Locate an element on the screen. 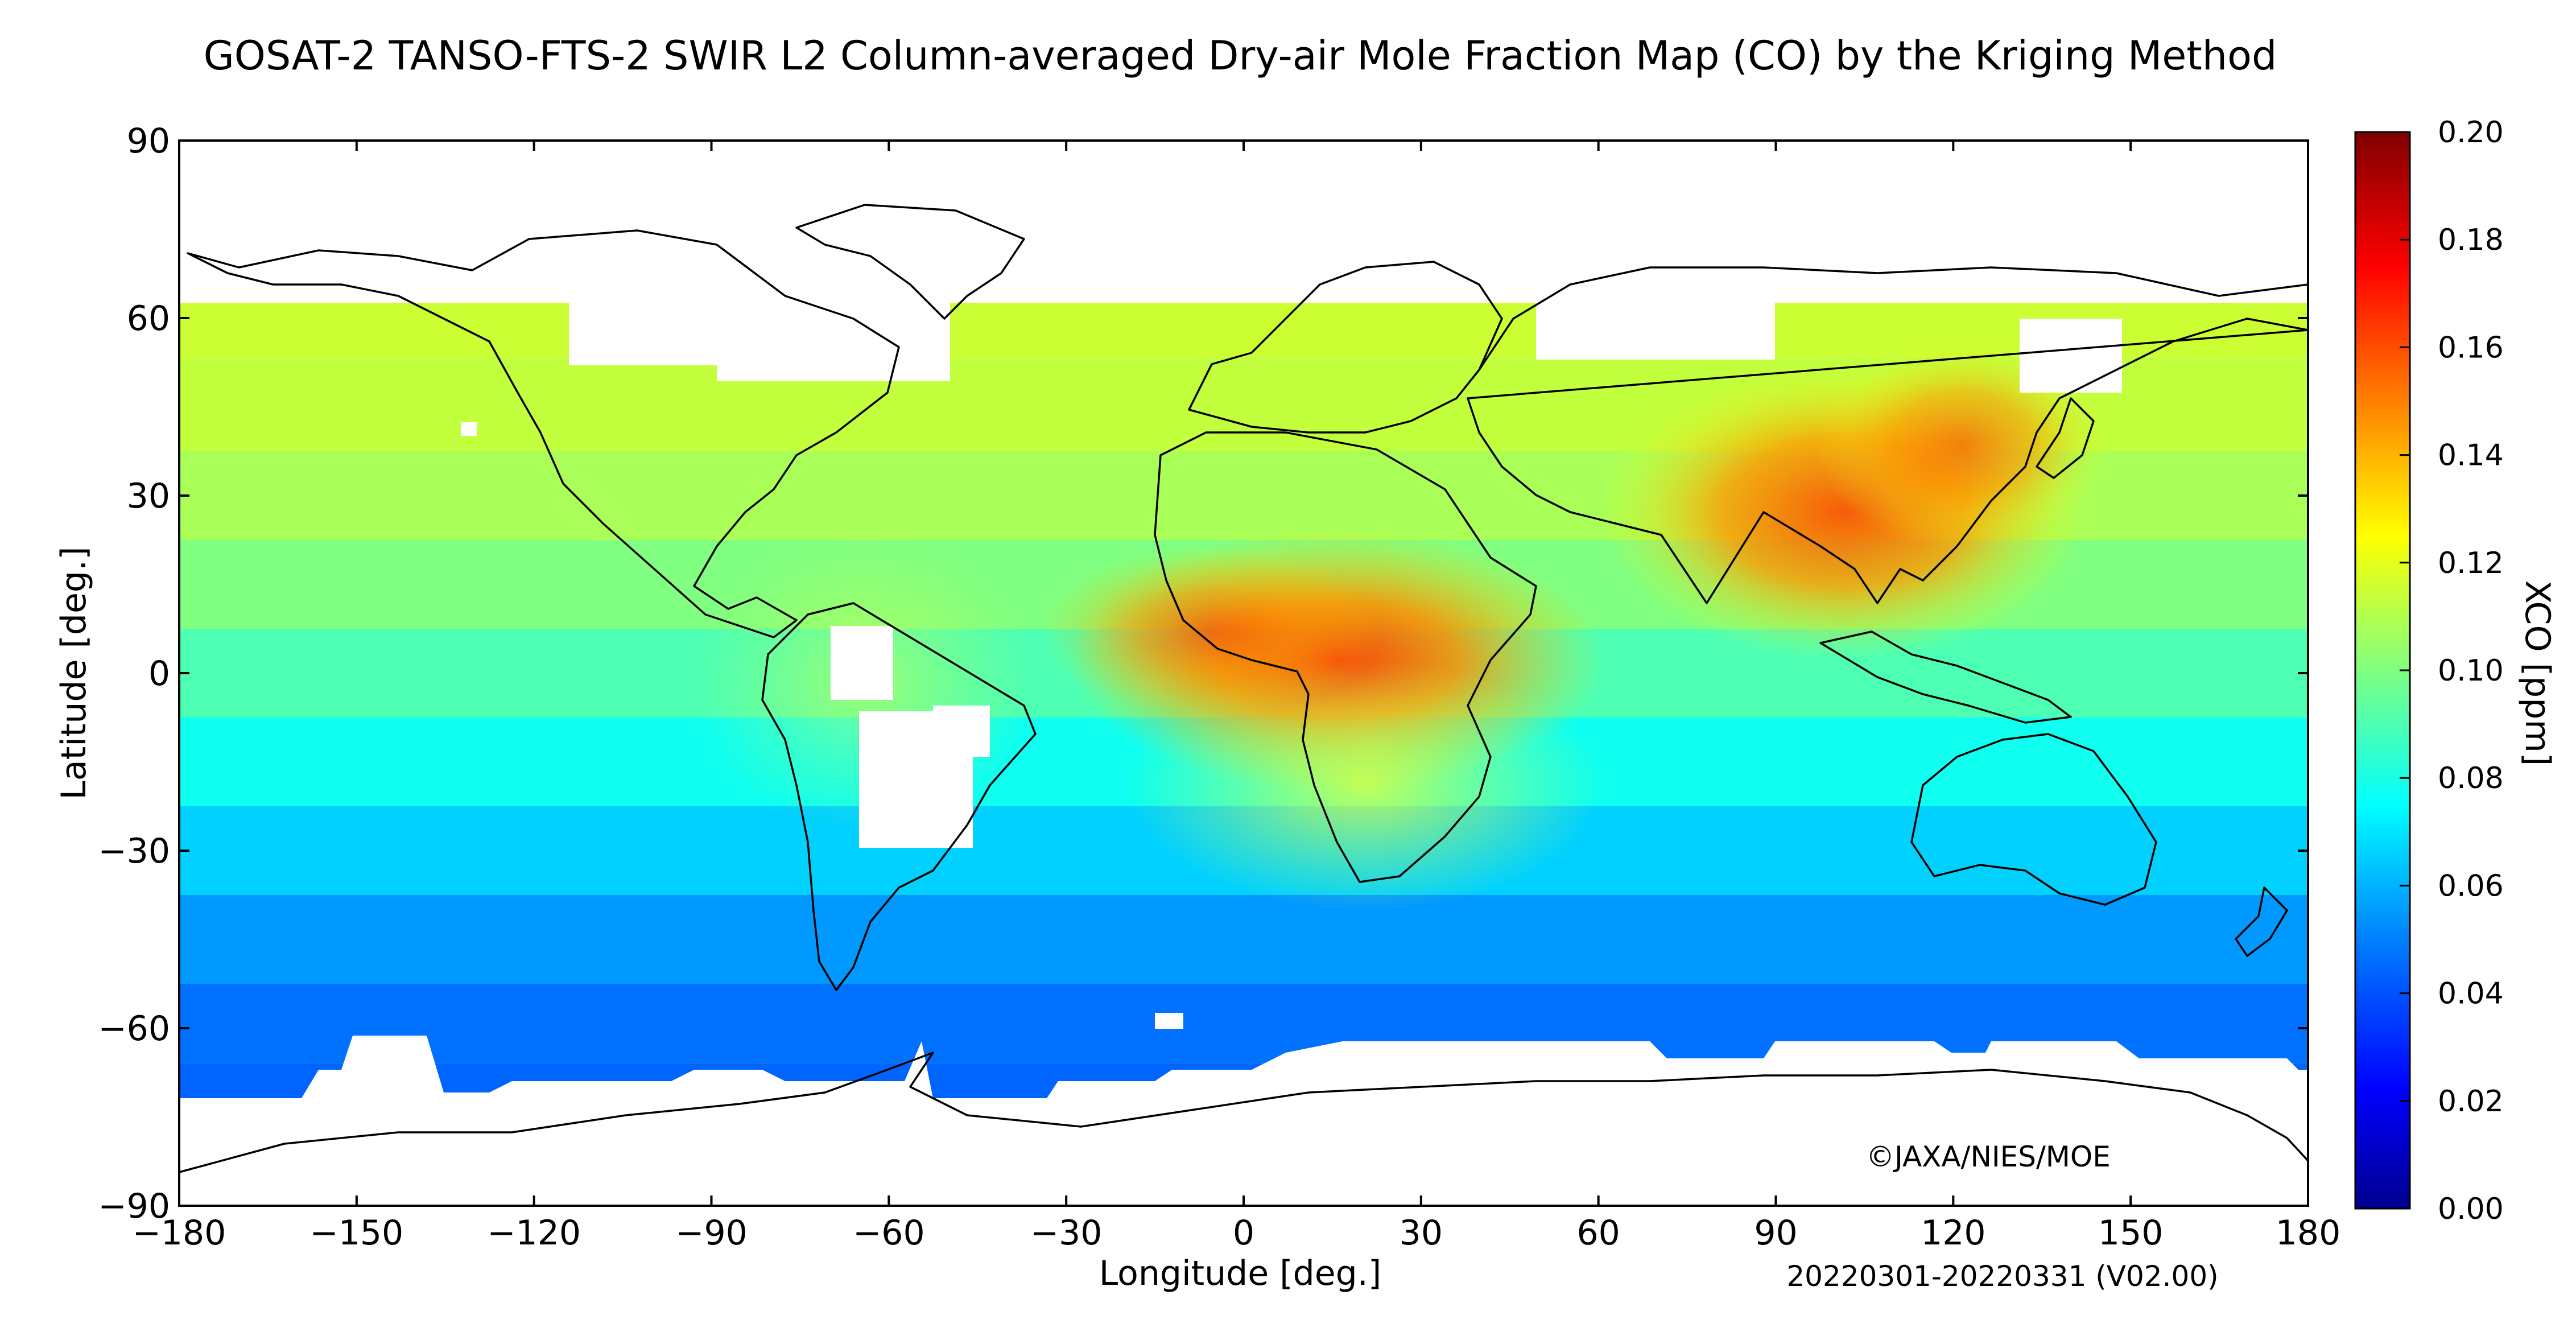 The image size is (2576, 1344). coast-southeast-asia is located at coordinates (1946, 677).